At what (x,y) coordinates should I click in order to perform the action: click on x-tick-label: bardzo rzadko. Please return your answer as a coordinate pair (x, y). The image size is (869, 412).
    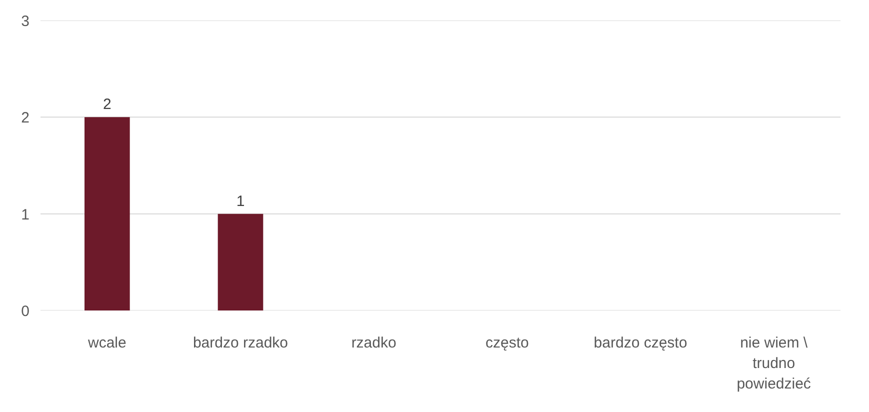
    Looking at the image, I should click on (240, 343).